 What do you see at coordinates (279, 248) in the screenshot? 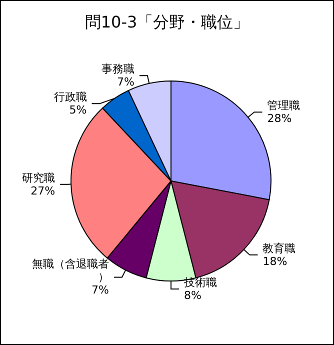
I see `slice-label: 教育職` at bounding box center [279, 248].